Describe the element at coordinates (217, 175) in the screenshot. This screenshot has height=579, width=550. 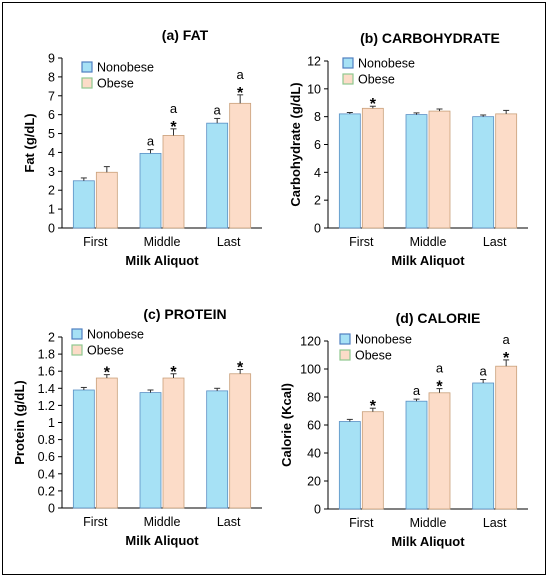
I see `fat-bar-nonobese-last` at that location.